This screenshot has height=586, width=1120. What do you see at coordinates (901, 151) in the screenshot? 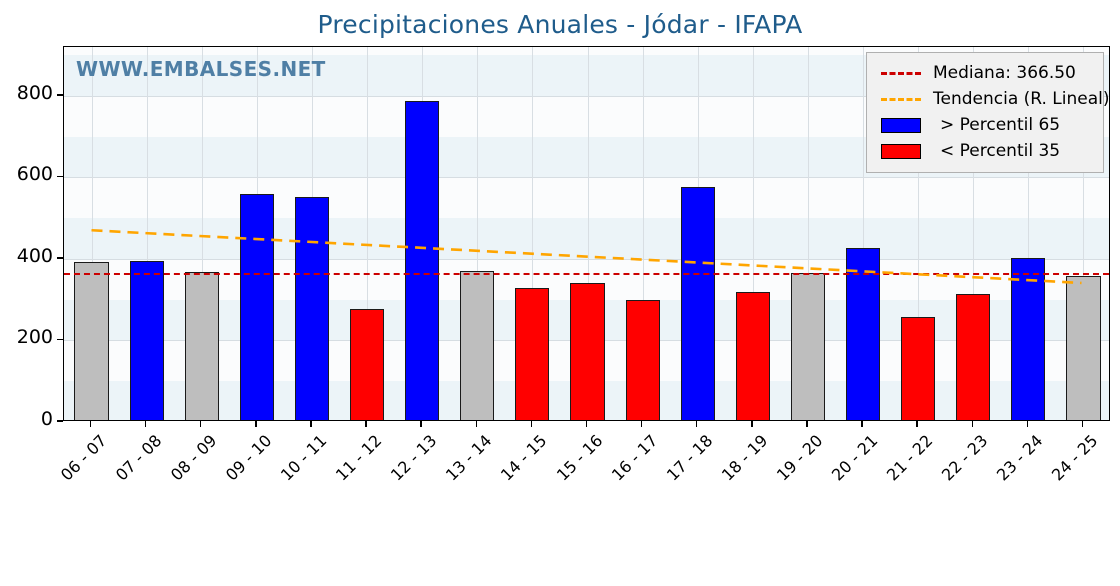
I see `red-swatch-icon` at bounding box center [901, 151].